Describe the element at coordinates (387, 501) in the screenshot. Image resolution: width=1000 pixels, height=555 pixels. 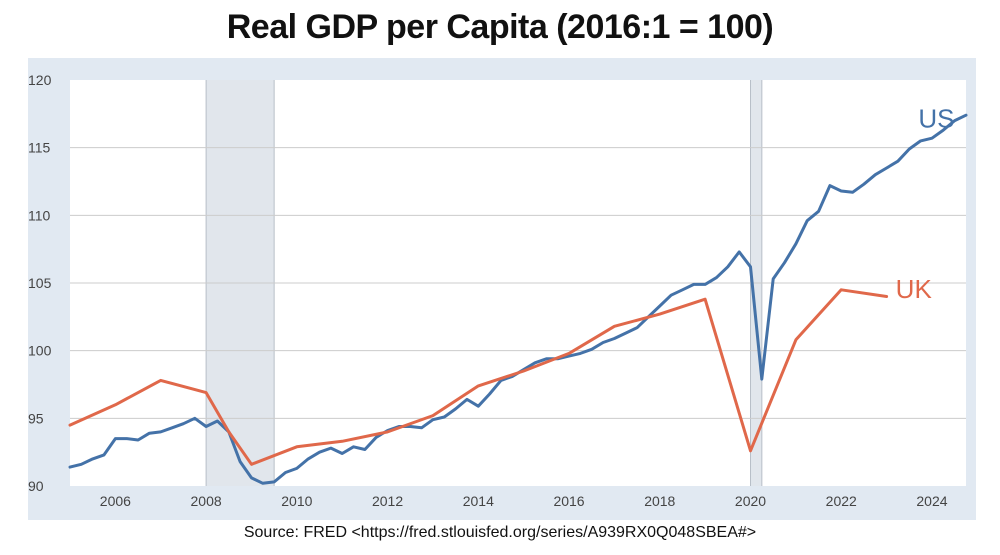
I see `x-tick-label-2012: 2012` at that location.